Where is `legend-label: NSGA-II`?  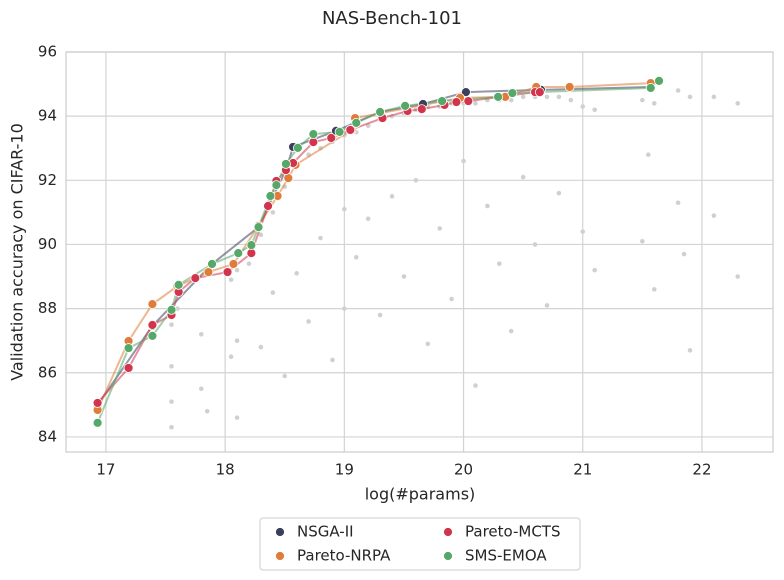 legend-label: NSGA-II is located at coordinates (325, 532).